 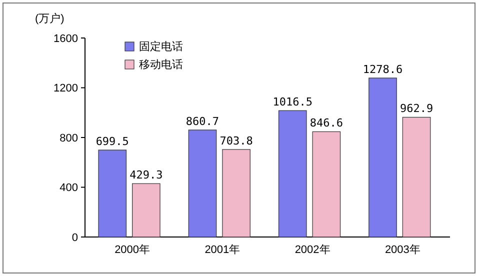 What do you see at coordinates (66, 38) in the screenshot?
I see `y-tick-label: 1600` at bounding box center [66, 38].